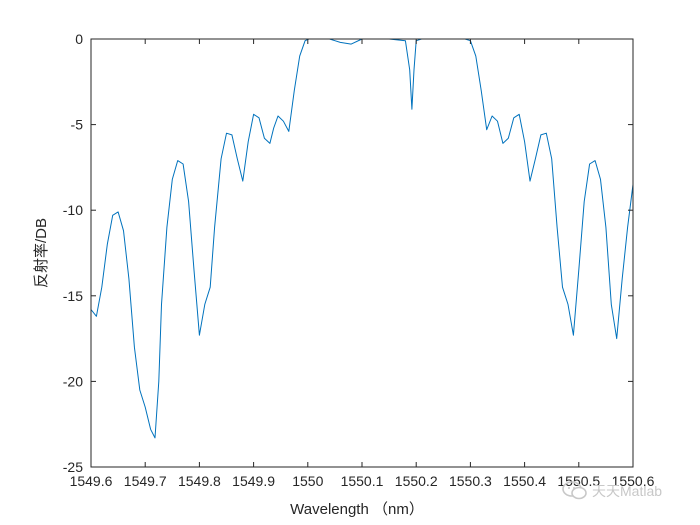  Describe the element at coordinates (633, 481) in the screenshot. I see `x-tick-label: 1550.6` at that location.